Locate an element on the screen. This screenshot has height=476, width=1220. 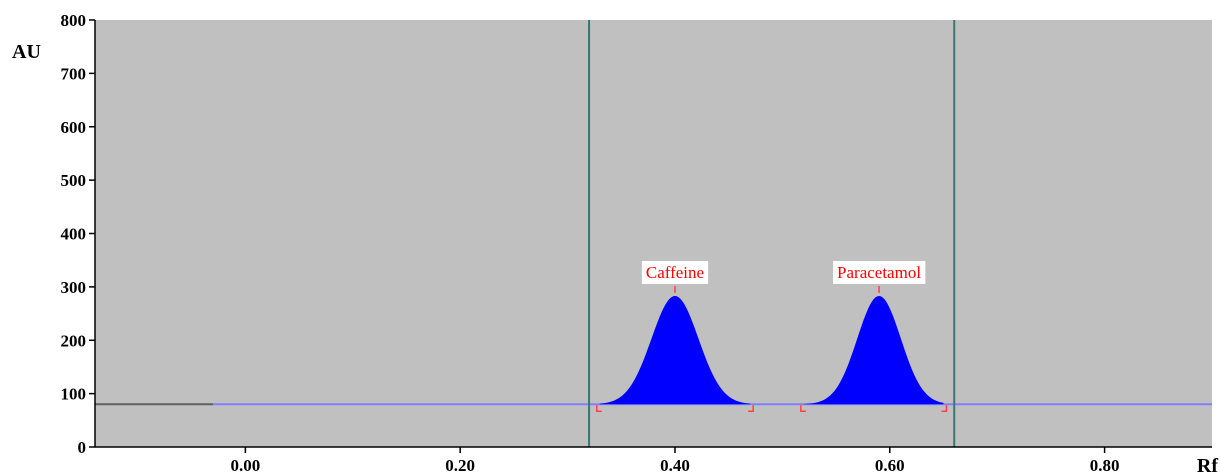
y-tick-label: 700 is located at coordinates (74, 73).